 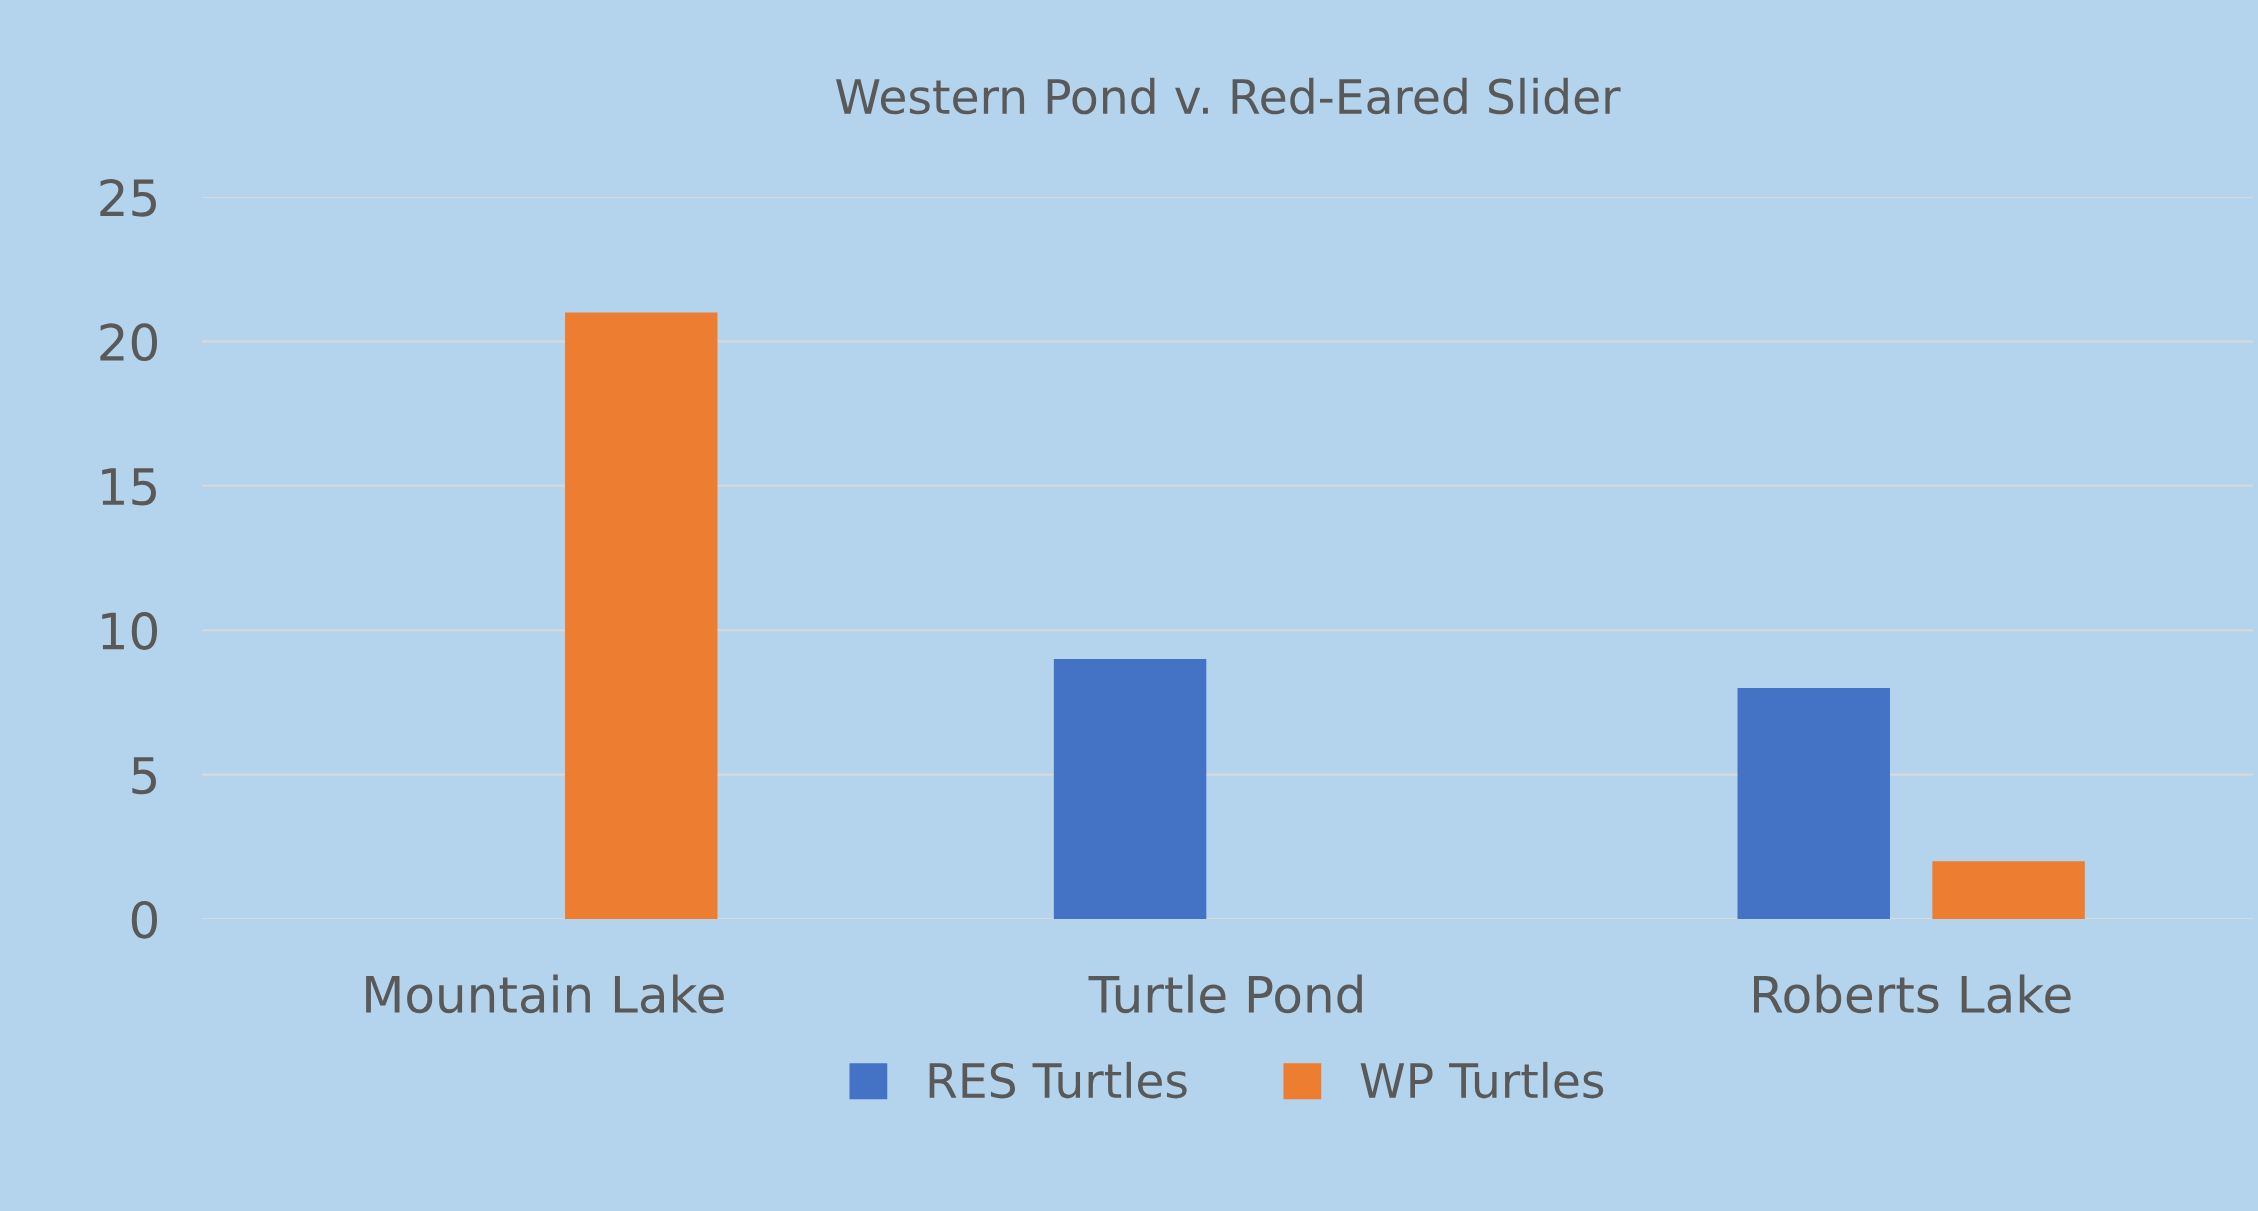 I want to click on y-tick-label: 15, so click(x=129, y=487).